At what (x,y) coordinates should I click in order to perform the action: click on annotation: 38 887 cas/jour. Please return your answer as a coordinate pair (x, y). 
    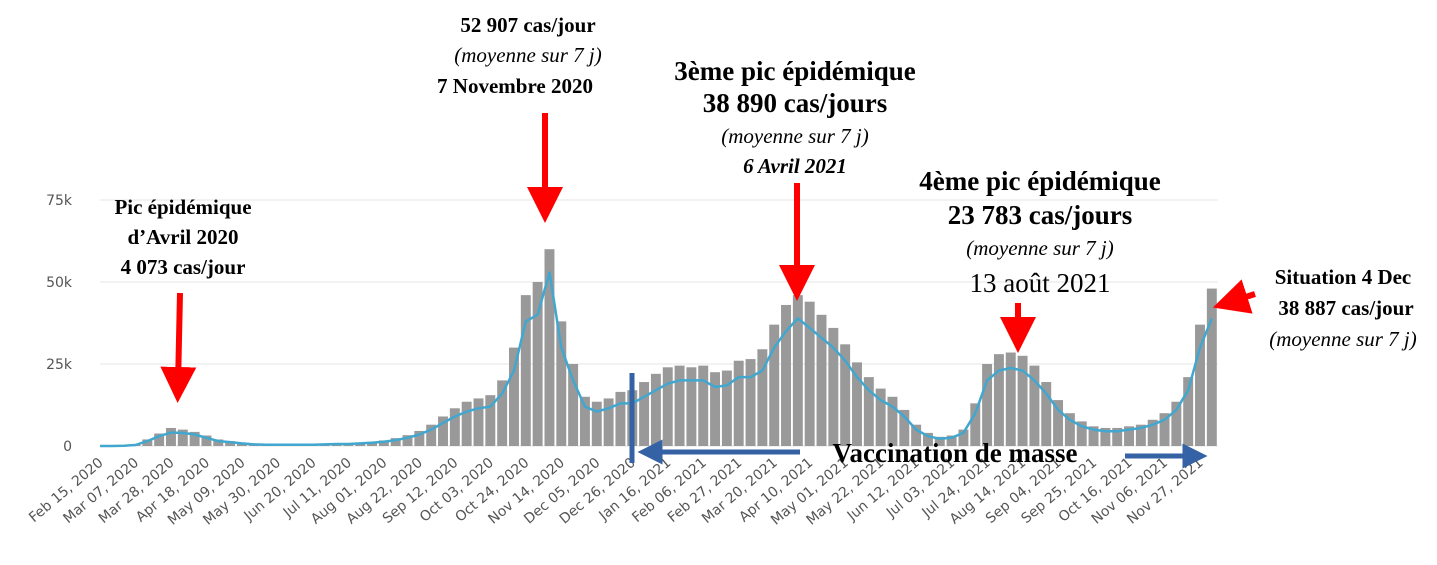
    Looking at the image, I should click on (1345, 308).